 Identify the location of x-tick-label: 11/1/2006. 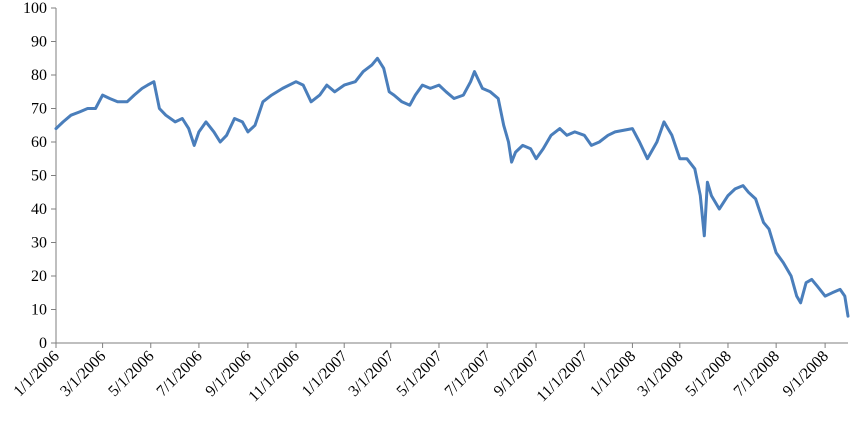
(273, 376).